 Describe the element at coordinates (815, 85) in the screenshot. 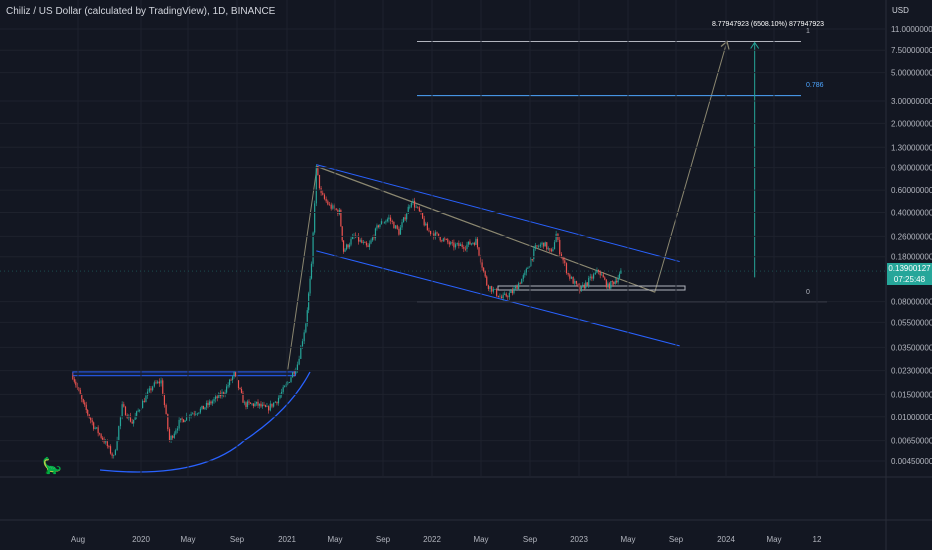

I see `fib-label-0786: 0.786` at that location.